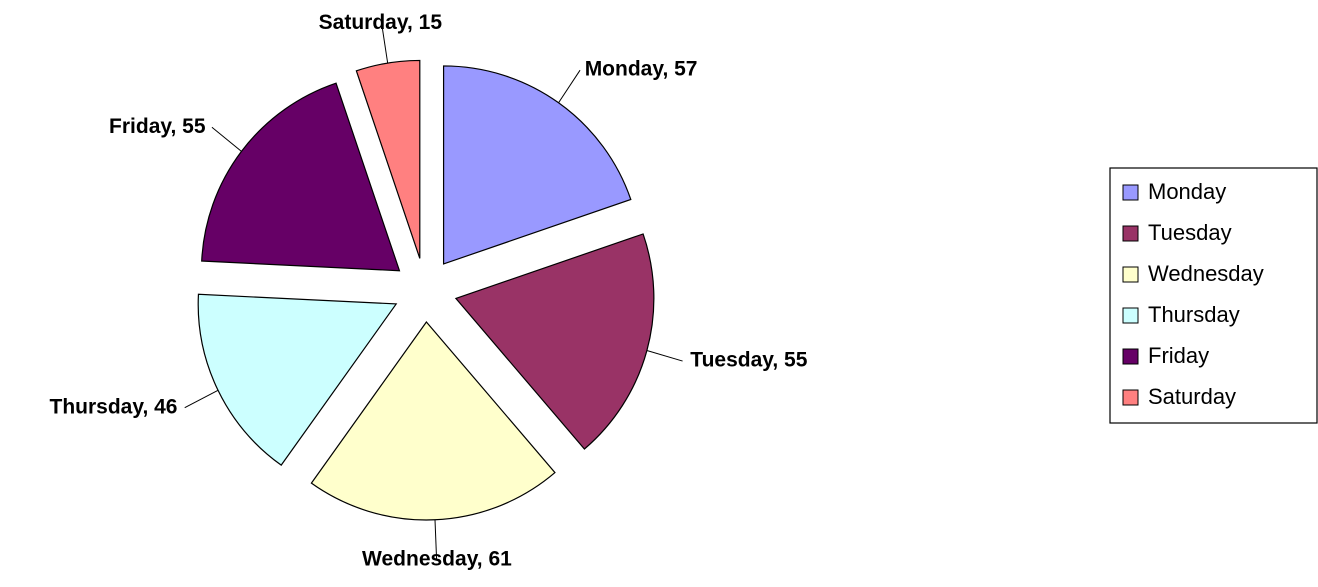  I want to click on data-label: Friday, 55, so click(157, 126).